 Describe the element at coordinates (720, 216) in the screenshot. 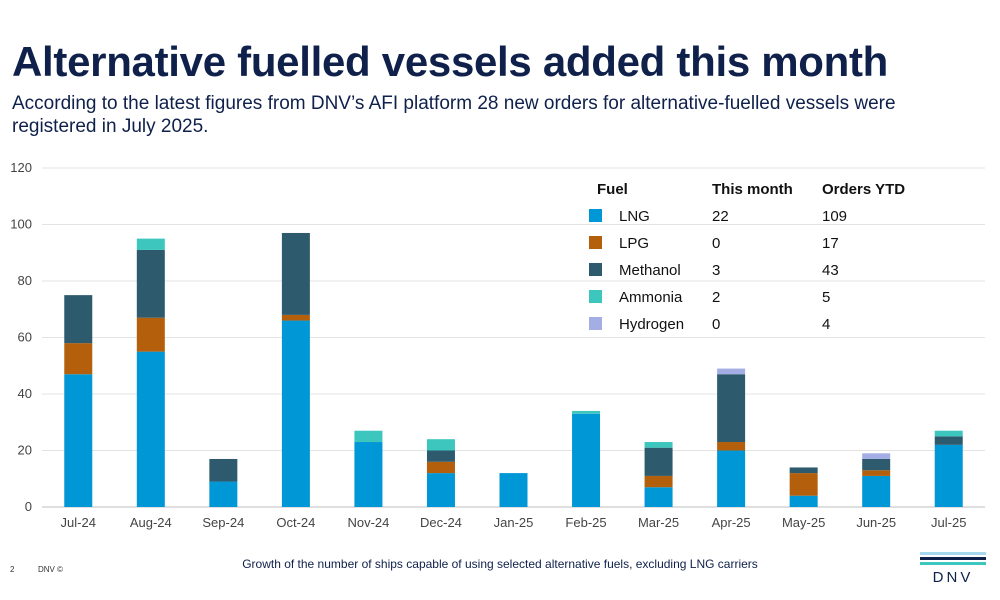

I see `legend-this-month: 22` at that location.